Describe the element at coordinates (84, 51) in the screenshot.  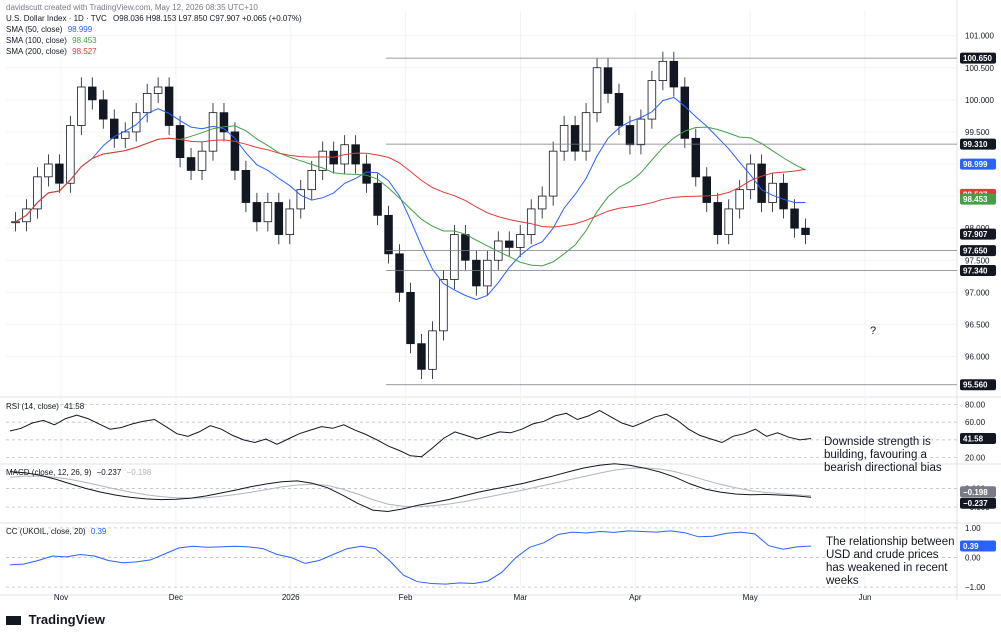
I see `sma200-value: 98.527` at that location.